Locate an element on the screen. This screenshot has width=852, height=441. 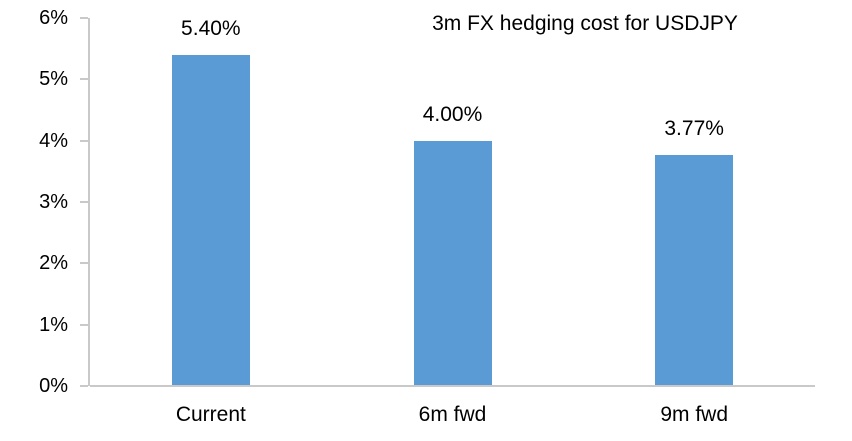
y-tick-label: 4% is located at coordinates (53, 140).